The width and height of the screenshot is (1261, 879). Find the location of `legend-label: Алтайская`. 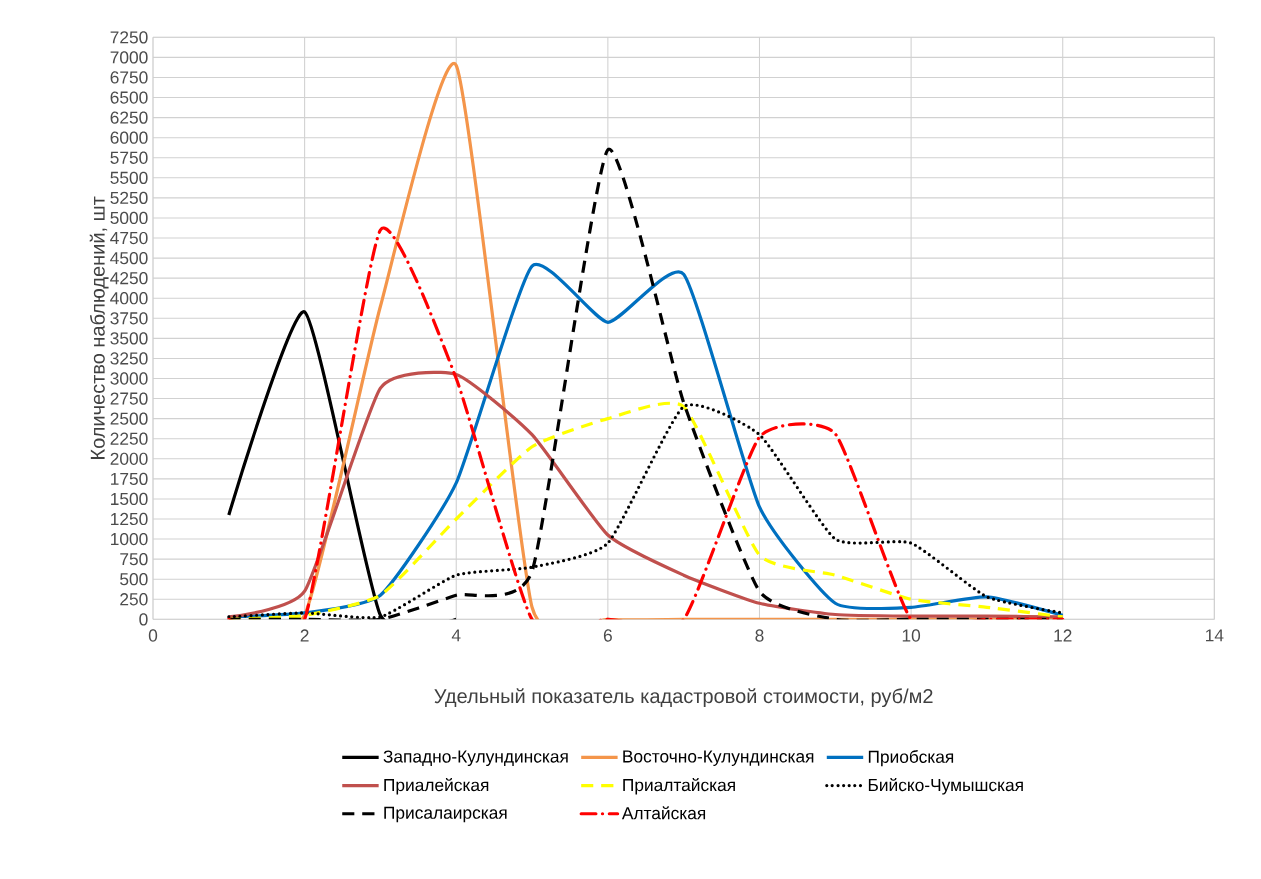

legend-label: Алтайская is located at coordinates (663, 813).